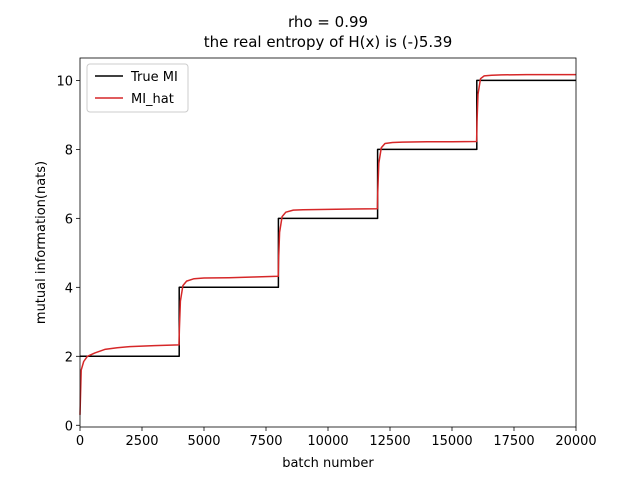  I want to click on legend-label: True MI, so click(154, 77).